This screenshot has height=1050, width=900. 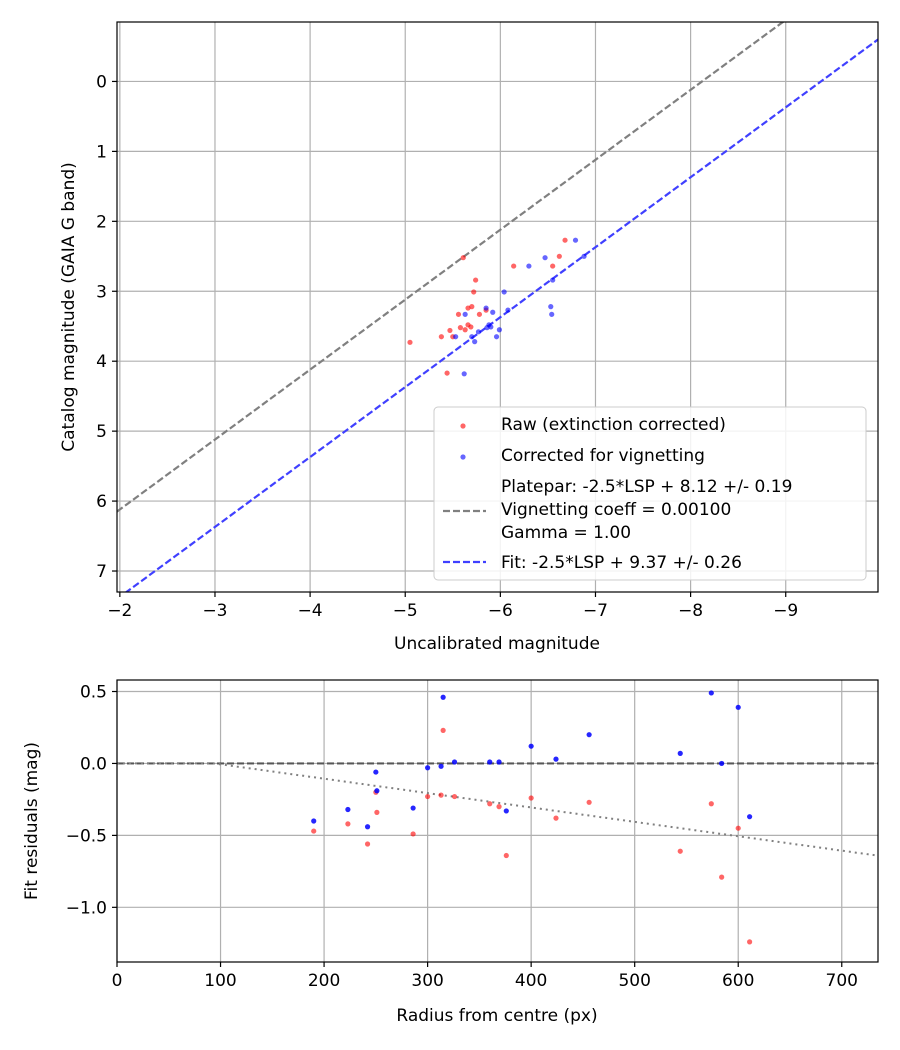 I want to click on calibration-x-tick-label: −7, so click(x=595, y=611).